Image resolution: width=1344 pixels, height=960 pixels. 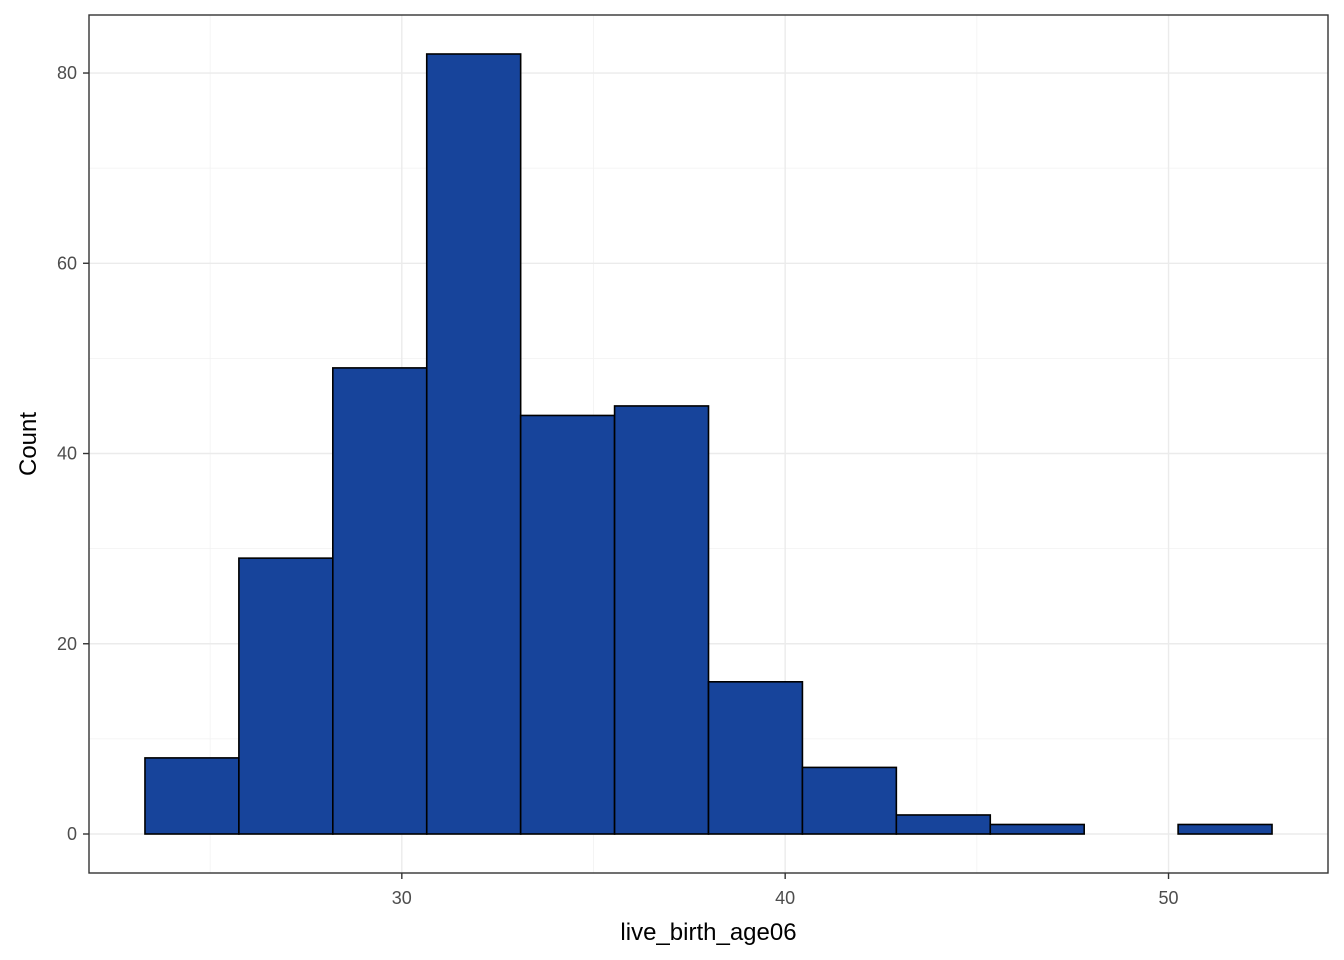 What do you see at coordinates (67, 454) in the screenshot?
I see `y-tick-label-2: 40` at bounding box center [67, 454].